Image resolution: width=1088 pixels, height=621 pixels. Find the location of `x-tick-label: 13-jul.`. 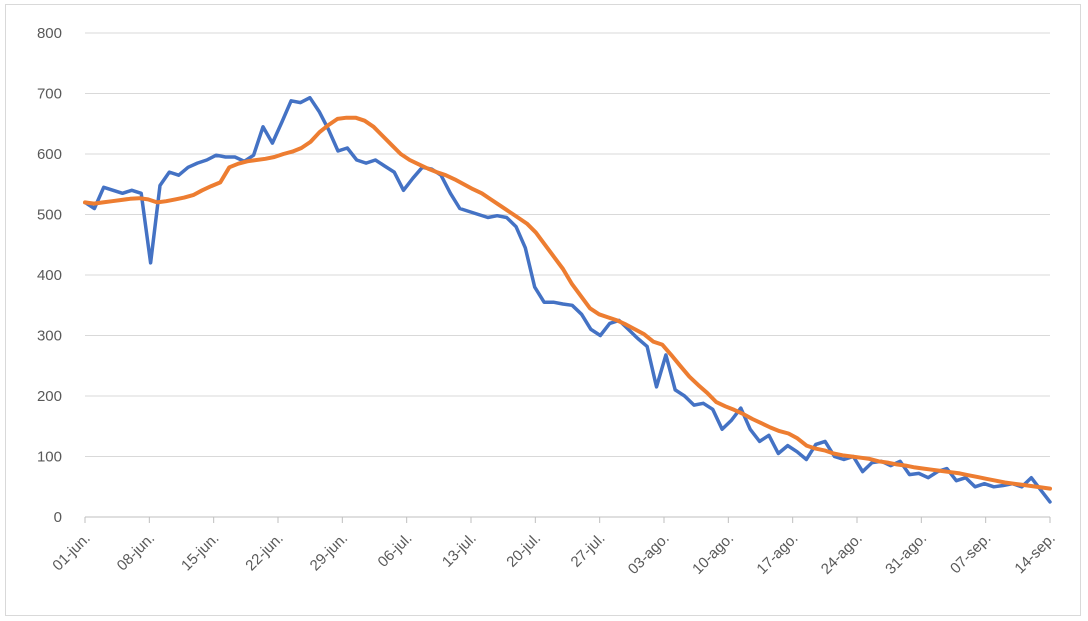

x-tick-label: 13-jul. is located at coordinates (459, 550).